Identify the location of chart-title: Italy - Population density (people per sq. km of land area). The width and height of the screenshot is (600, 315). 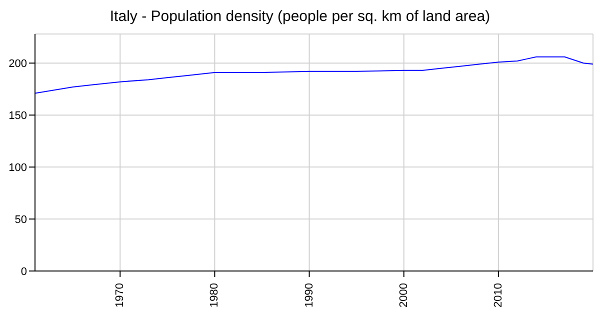
(300, 16).